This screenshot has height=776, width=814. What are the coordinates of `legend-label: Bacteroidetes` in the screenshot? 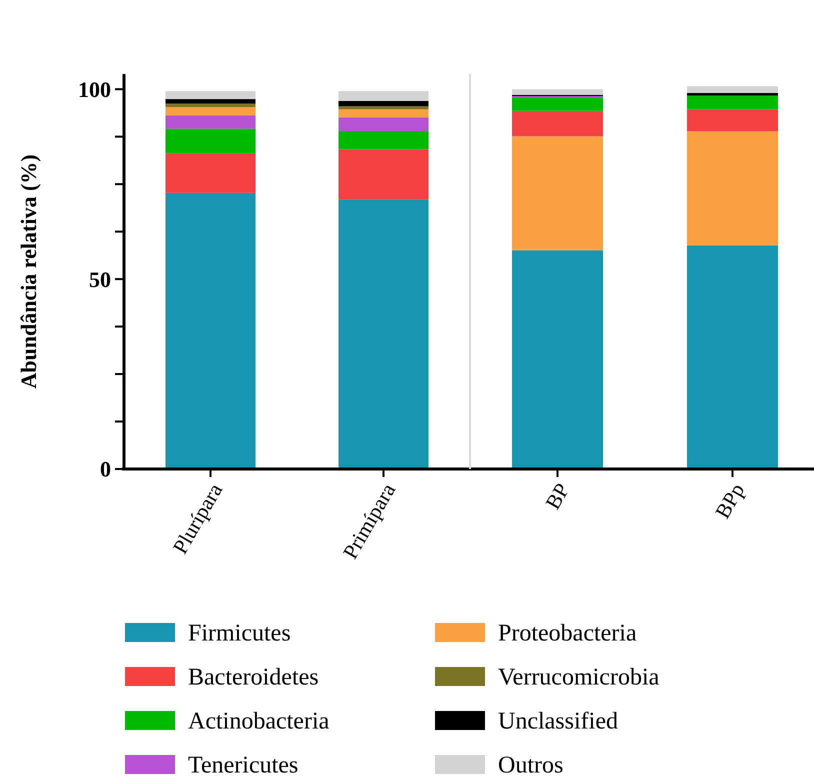 It's located at (253, 677).